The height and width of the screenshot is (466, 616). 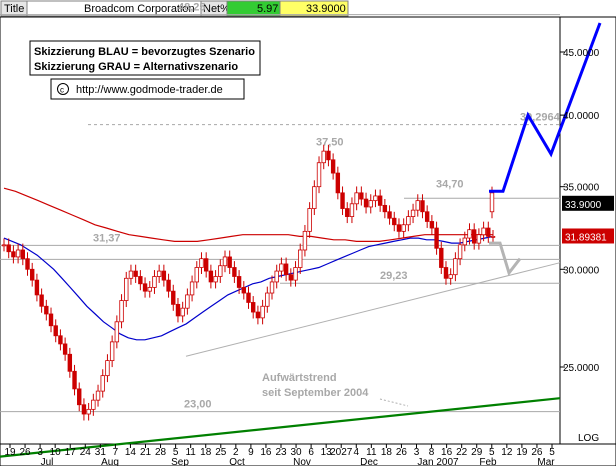 What do you see at coordinates (586, 237) in the screenshot?
I see `ma-price-label: 31.89381` at bounding box center [586, 237].